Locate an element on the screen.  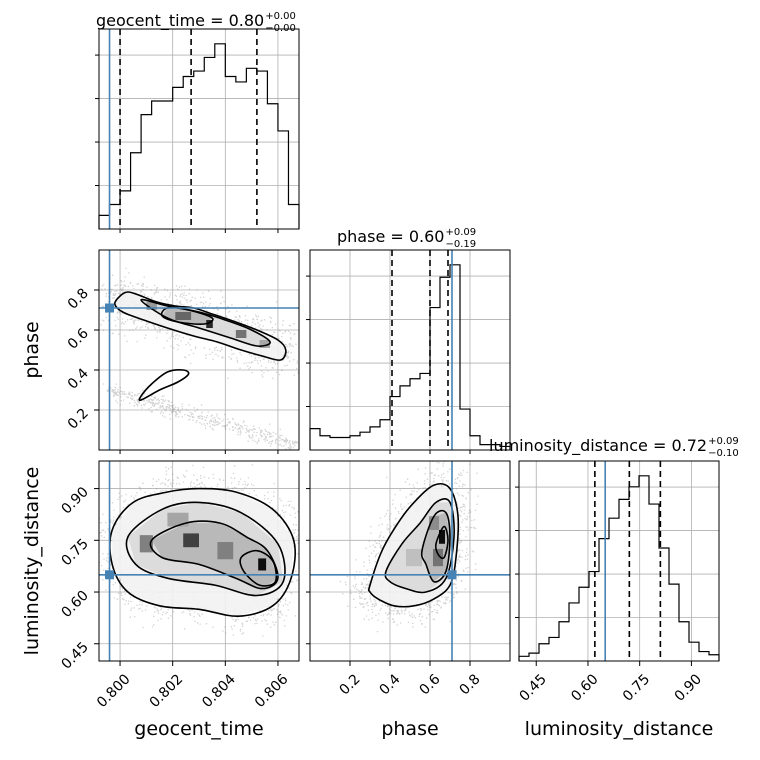
title-lower-error: −0.10 is located at coordinates (723, 453).